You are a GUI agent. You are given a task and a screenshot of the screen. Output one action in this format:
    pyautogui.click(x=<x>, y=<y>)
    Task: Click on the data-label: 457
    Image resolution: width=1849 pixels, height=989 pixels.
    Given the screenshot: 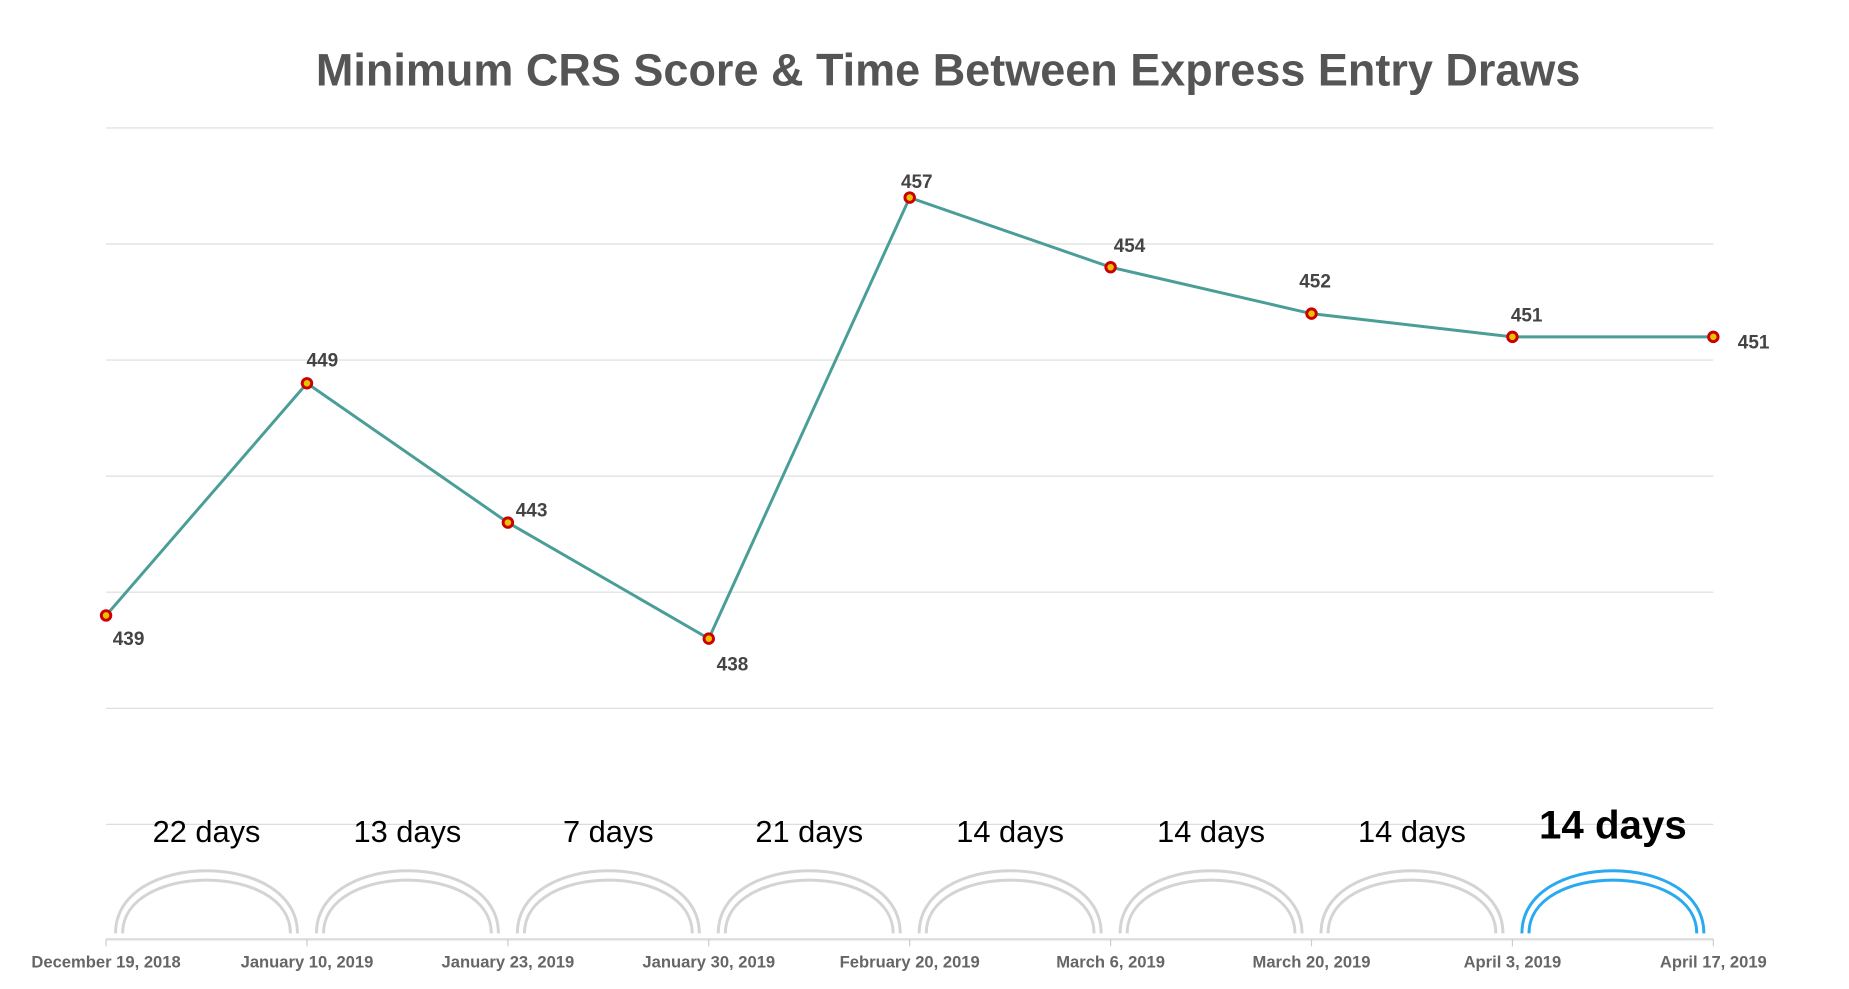 What is the action you would take?
    pyautogui.click(x=917, y=182)
    